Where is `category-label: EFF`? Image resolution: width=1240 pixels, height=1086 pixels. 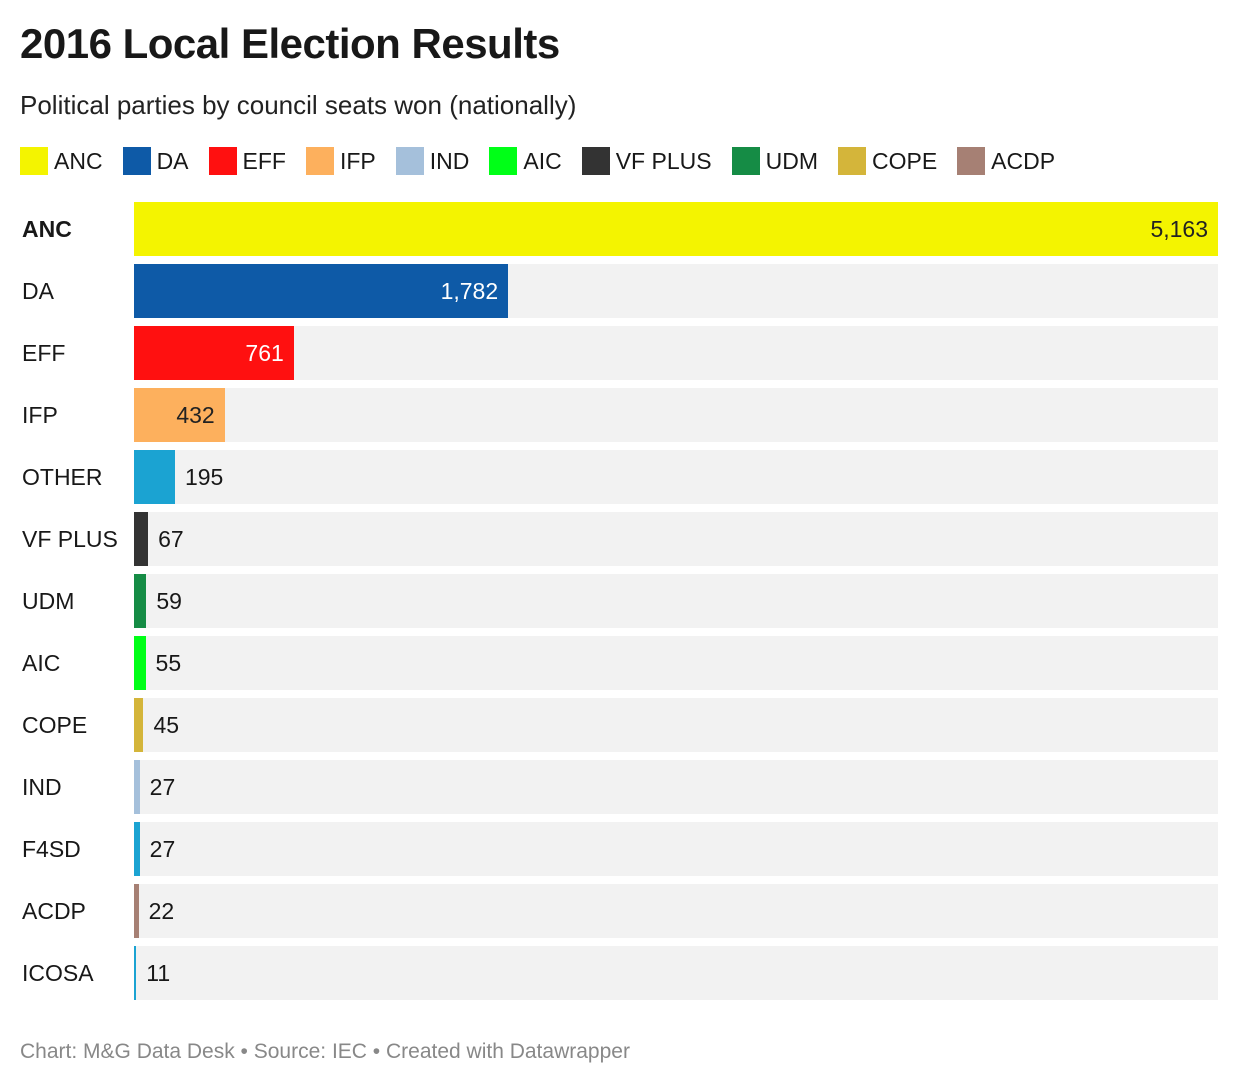 category-label: EFF is located at coordinates (44, 353).